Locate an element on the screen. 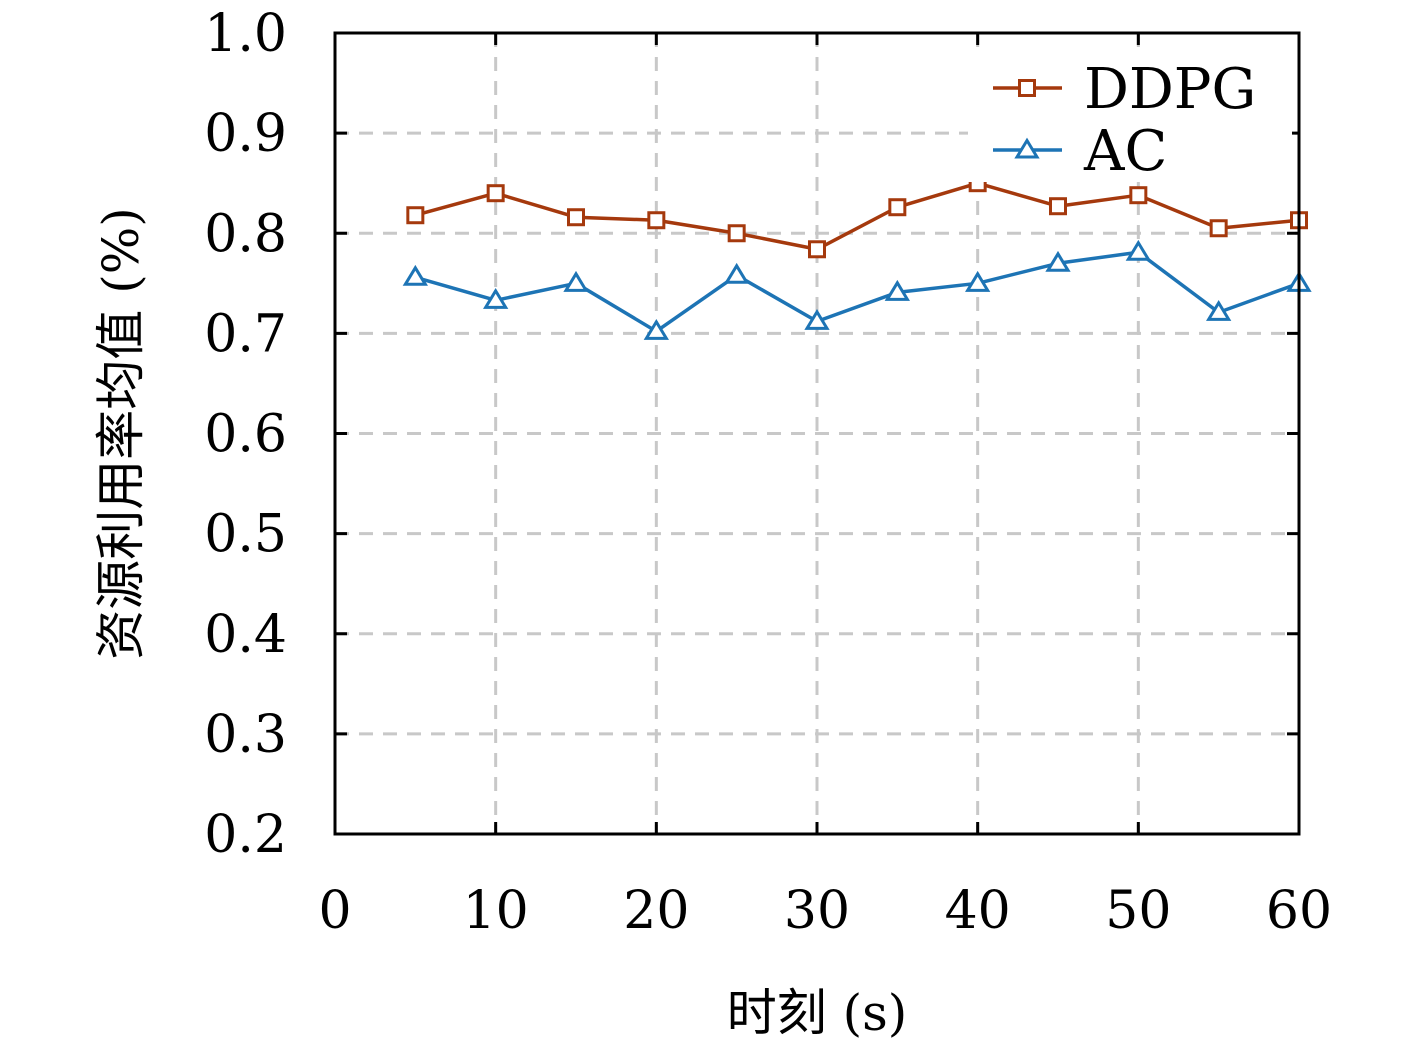  y-axis-label: 资源利用率均值 (%) is located at coordinates (121, 433).